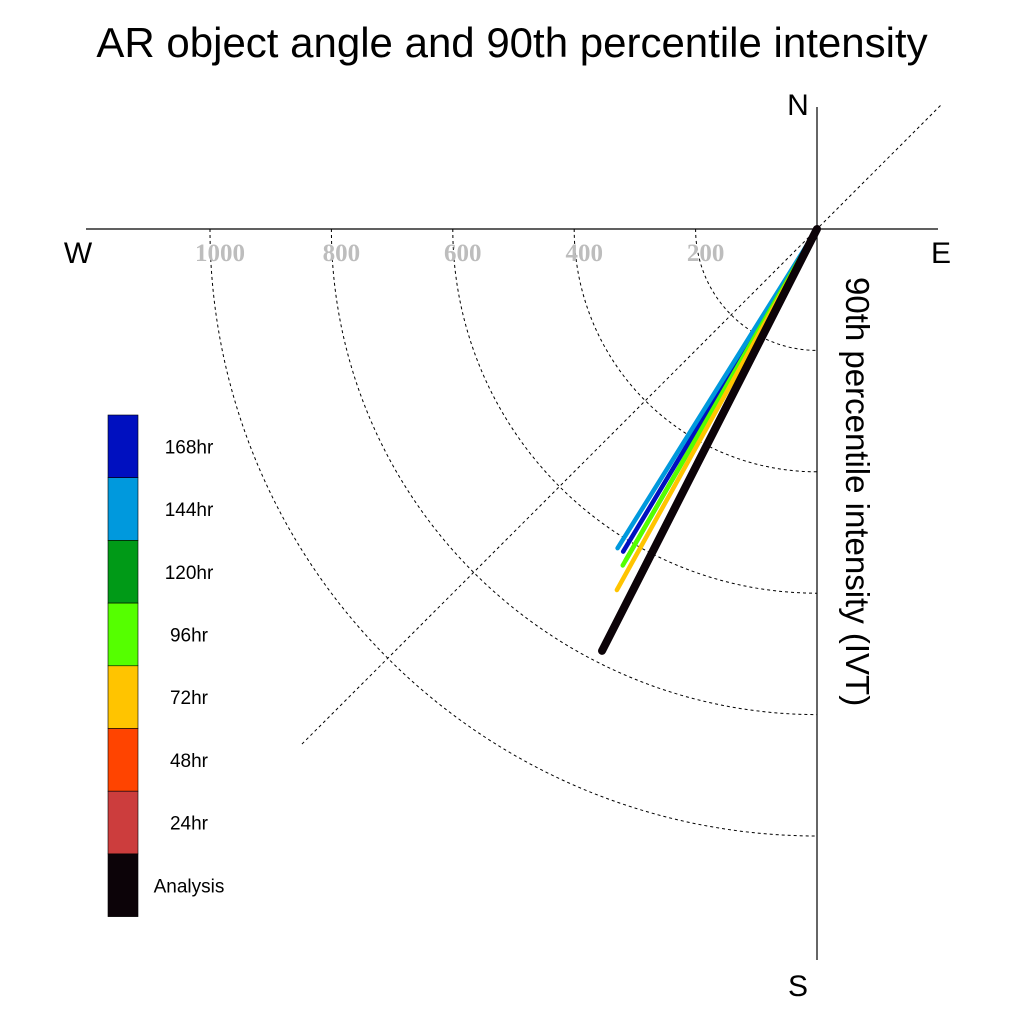 Image resolution: width=1024 pixels, height=1024 pixels. Describe the element at coordinates (189, 447) in the screenshot. I see `legend-label-168hr: 168hr` at that location.